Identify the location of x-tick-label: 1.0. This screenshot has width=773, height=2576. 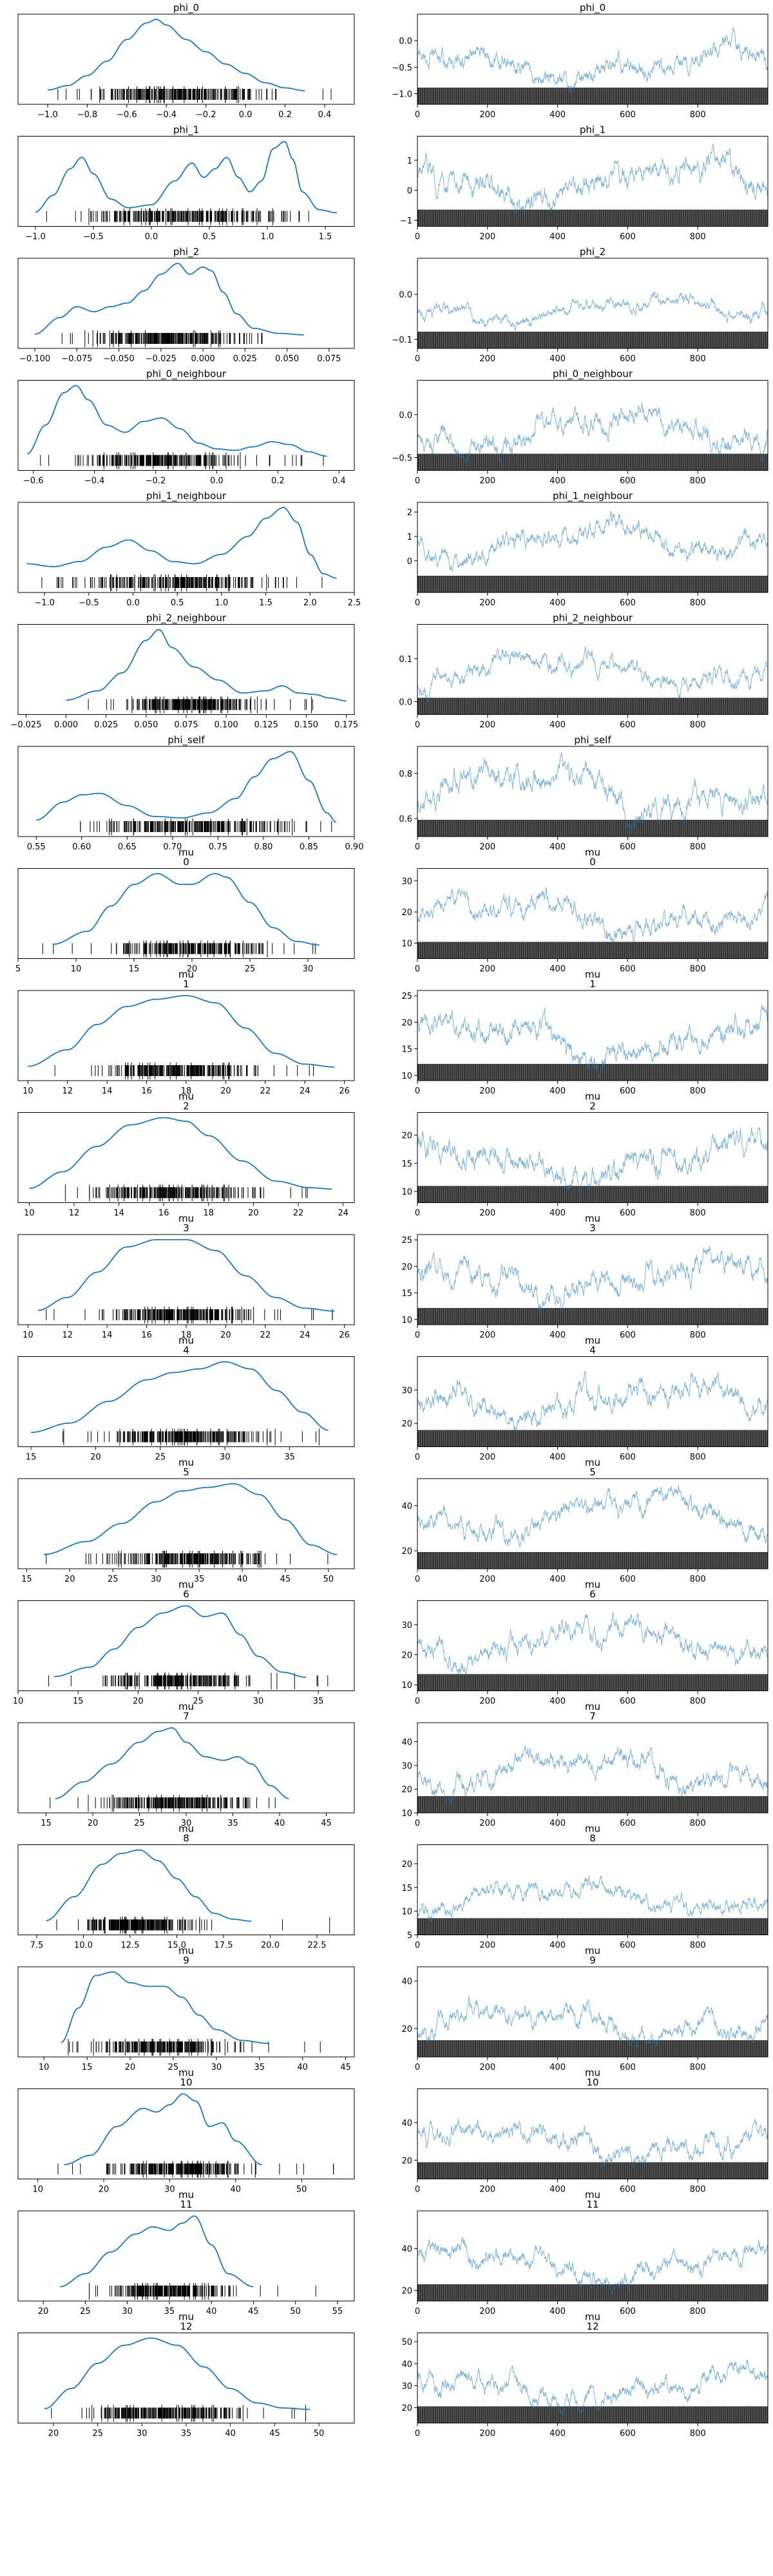
(267, 237).